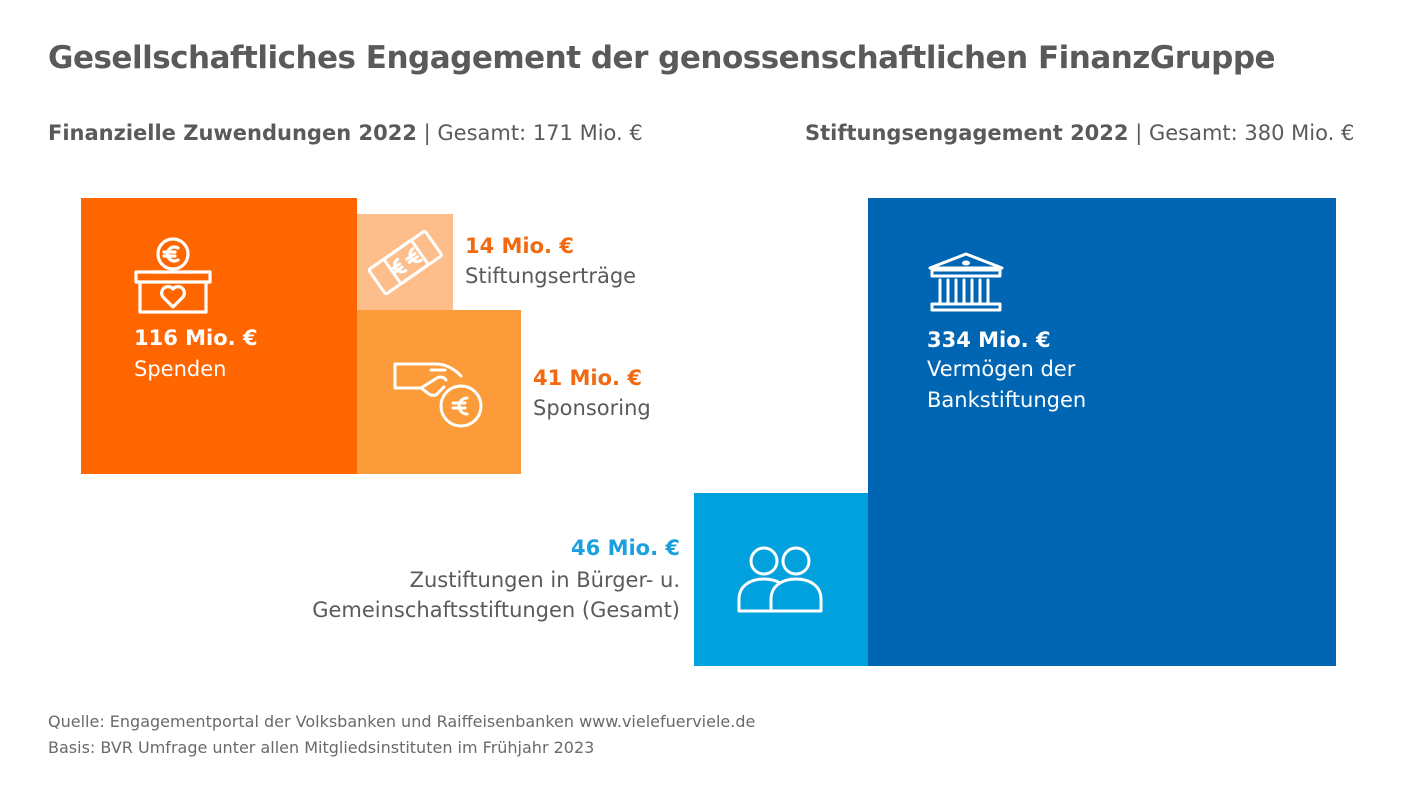  I want to click on category-label-spenden: Spenden, so click(180, 369).